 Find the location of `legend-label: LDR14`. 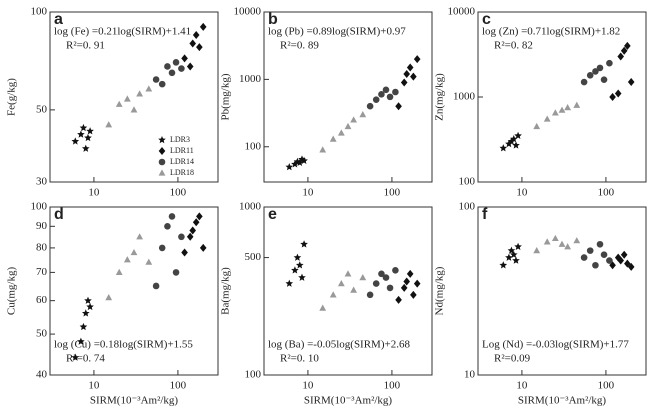

legend-label: LDR14 is located at coordinates (182, 161).